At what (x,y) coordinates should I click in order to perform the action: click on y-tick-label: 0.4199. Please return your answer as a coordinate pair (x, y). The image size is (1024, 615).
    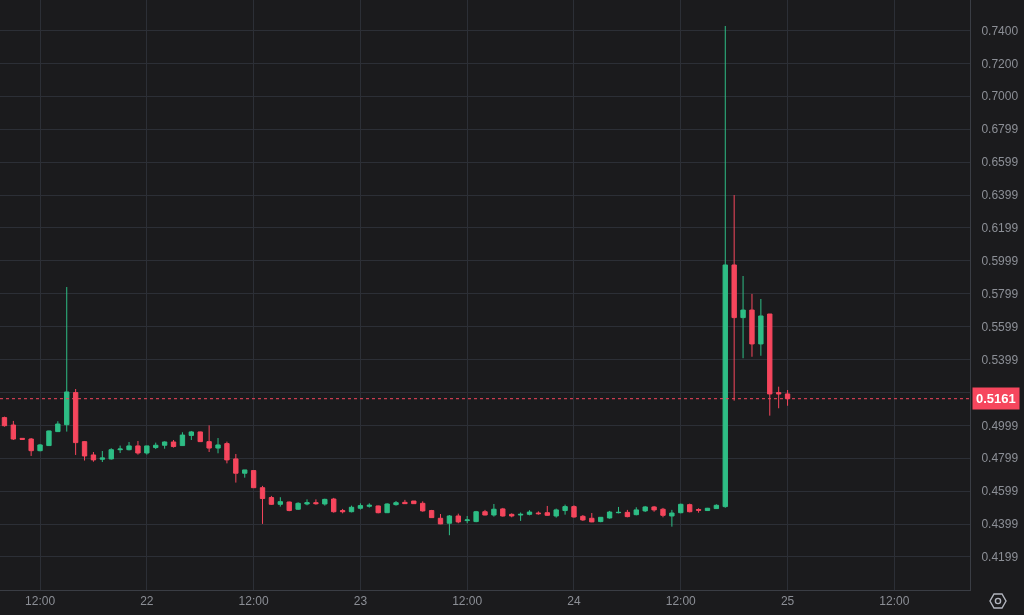
    Looking at the image, I should click on (1000, 557).